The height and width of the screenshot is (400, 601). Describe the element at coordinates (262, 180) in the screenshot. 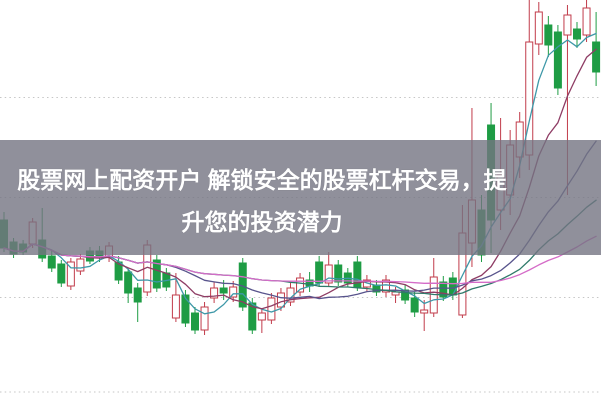

I see `banner-line-1: 股票网上配资开户 解锁安全的股票杠杆交易，提` at that location.